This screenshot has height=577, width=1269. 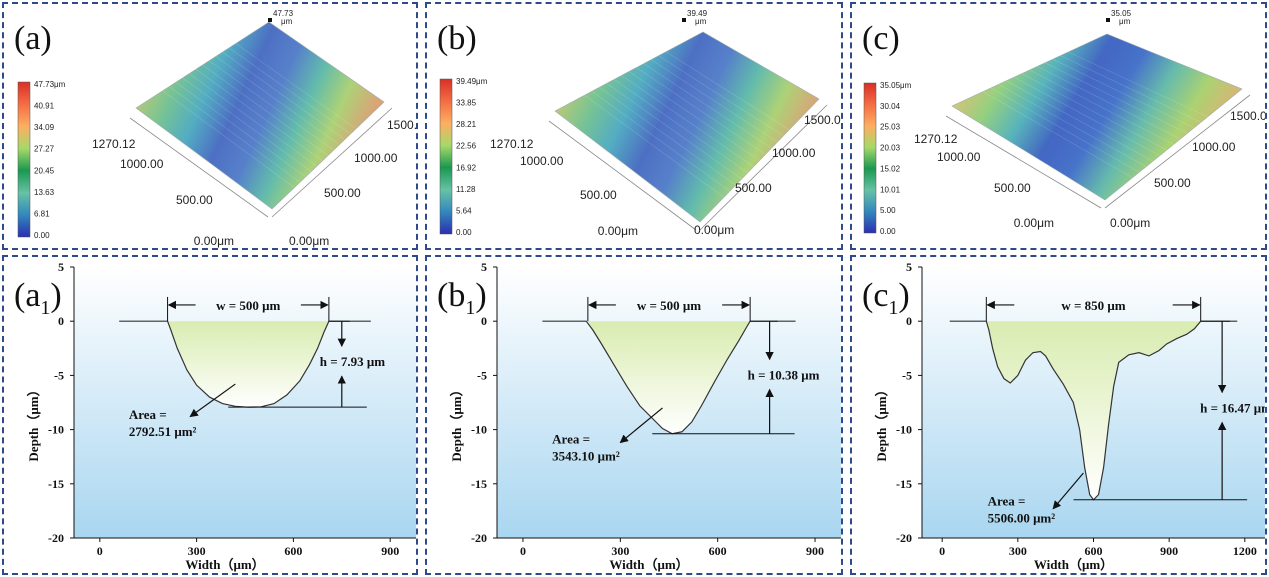 What do you see at coordinates (479, 430) in the screenshot?
I see `y-tick-label: -10` at bounding box center [479, 430].